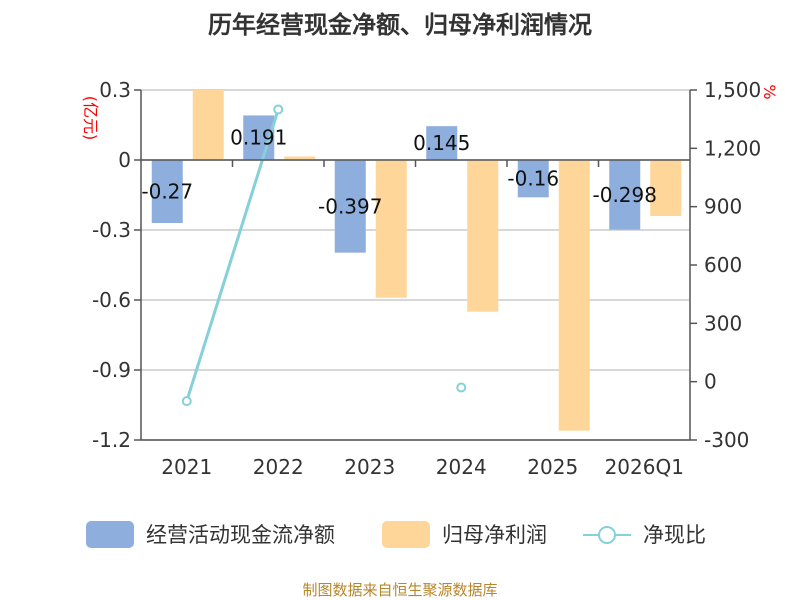  What do you see at coordinates (369, 467) in the screenshot?
I see `x-axis-tick-label: 2023` at bounding box center [369, 467].